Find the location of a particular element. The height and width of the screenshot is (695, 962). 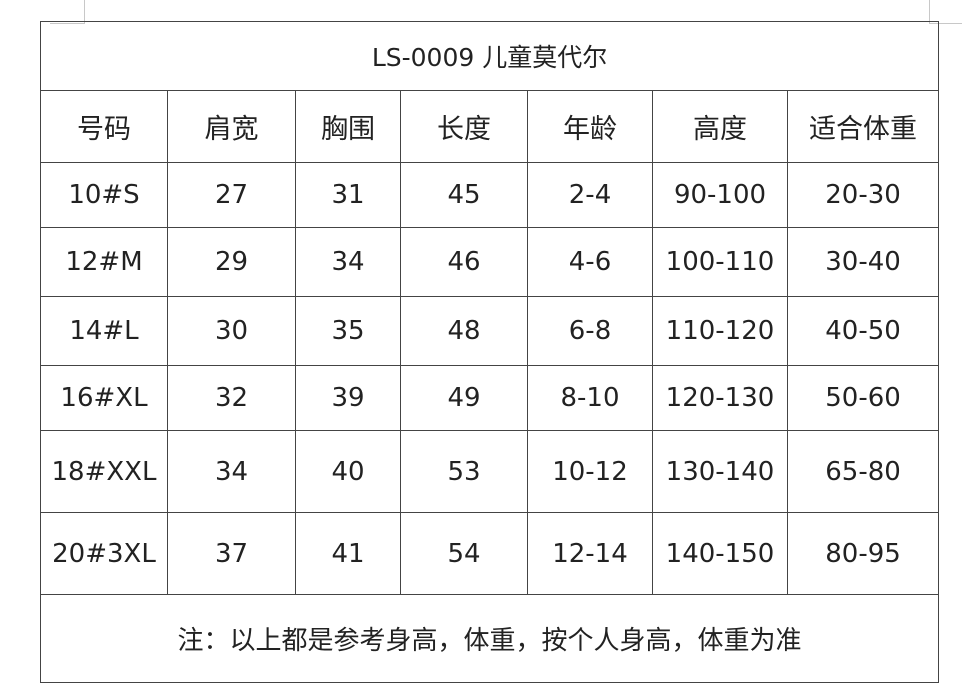

note: 注：以上都是参考身高，体重，按个人身高，体重为准 is located at coordinates (489, 638).